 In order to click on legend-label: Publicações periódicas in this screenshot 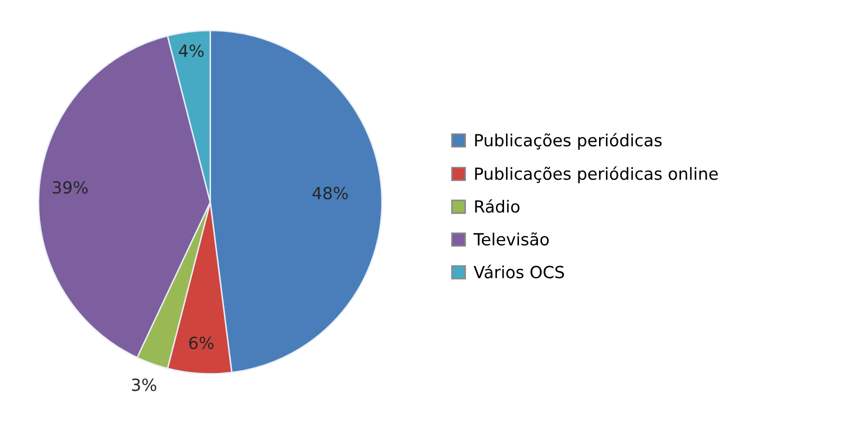, I will do `click(568, 141)`.